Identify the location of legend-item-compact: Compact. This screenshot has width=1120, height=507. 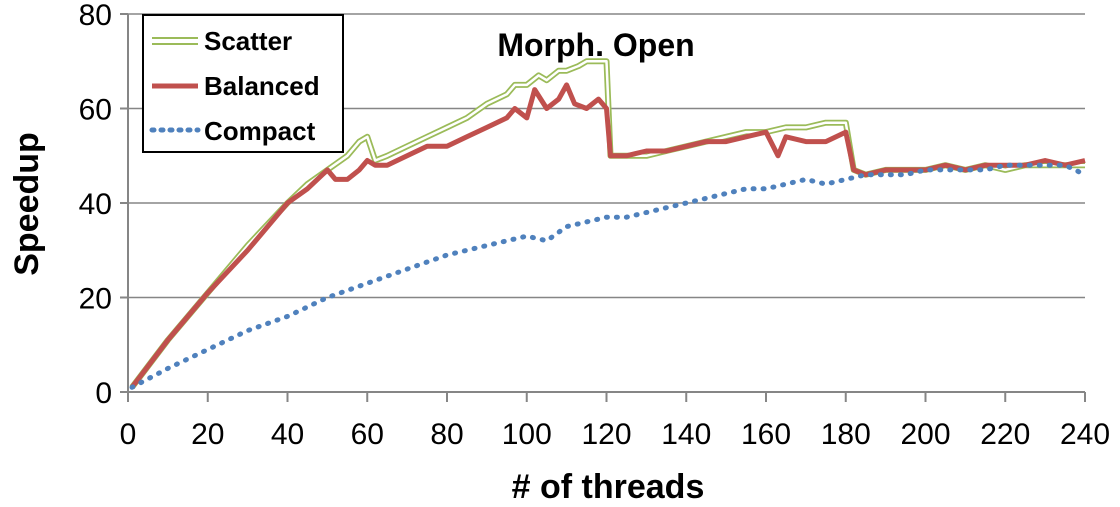
(232, 131).